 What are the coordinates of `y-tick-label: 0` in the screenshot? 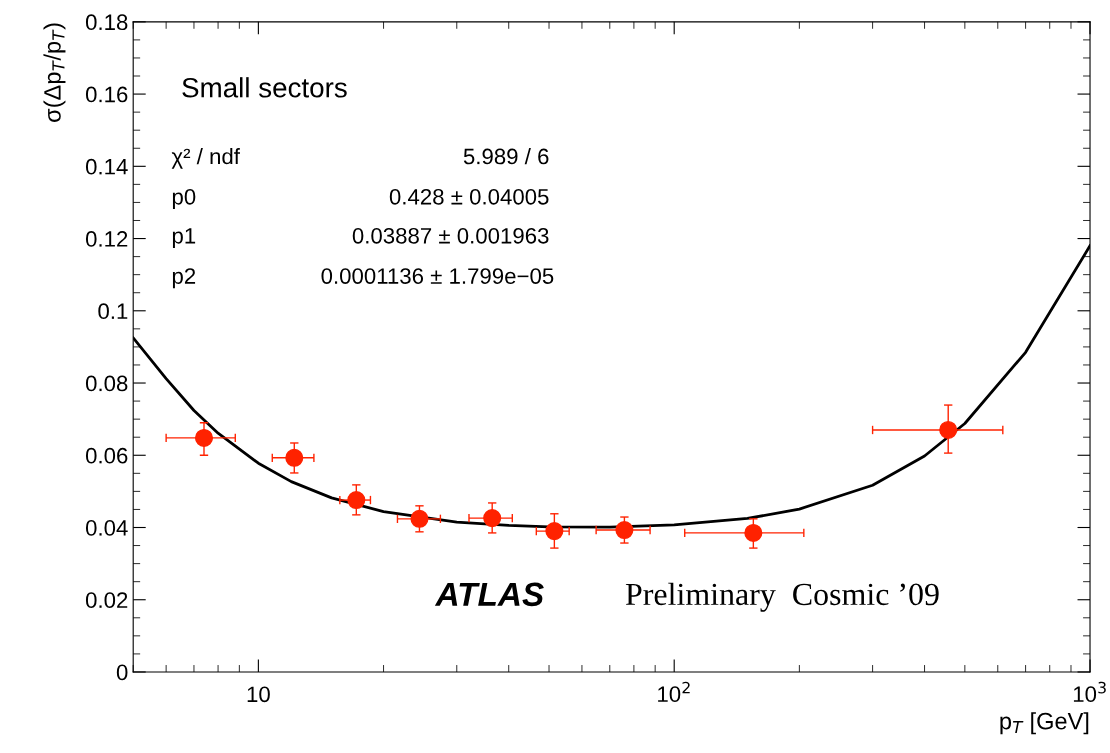 It's located at (122, 672).